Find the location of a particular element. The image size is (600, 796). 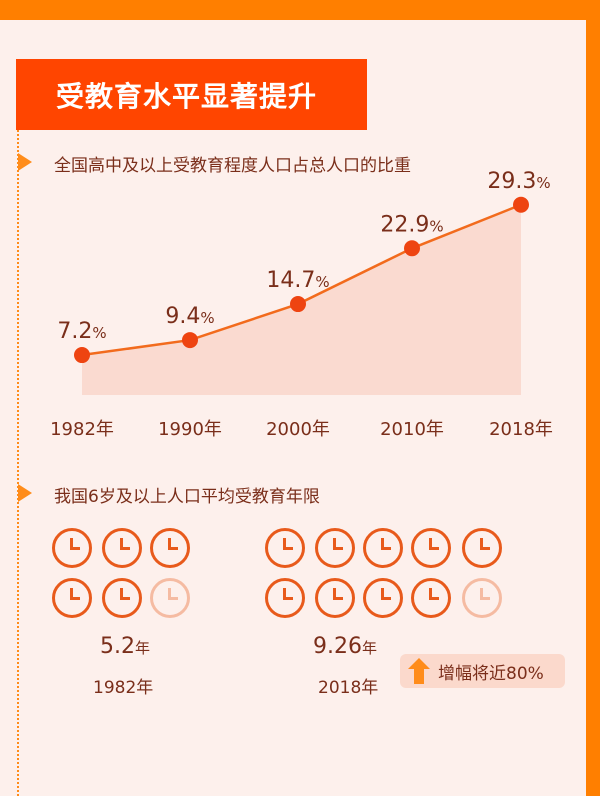

x-tick-label: 1982年 is located at coordinates (82, 429).